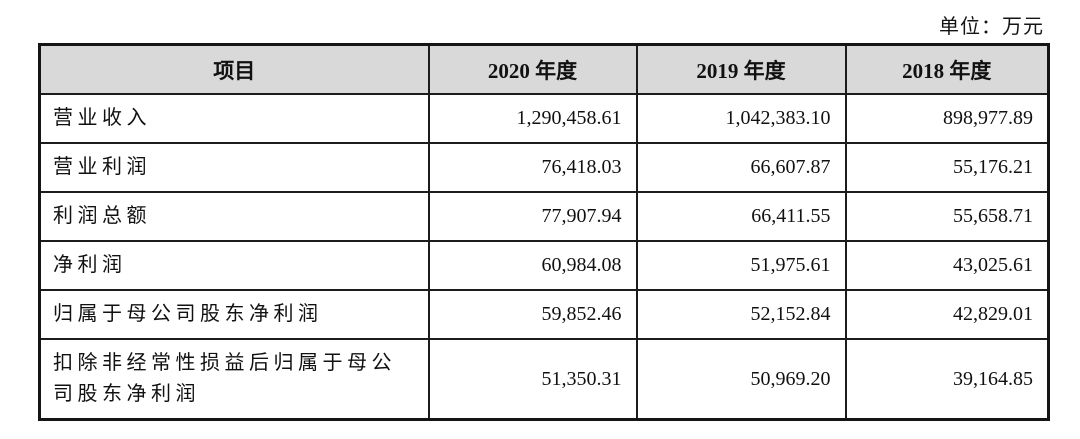  I want to click on value-2020: 59,852.46, so click(532, 314).